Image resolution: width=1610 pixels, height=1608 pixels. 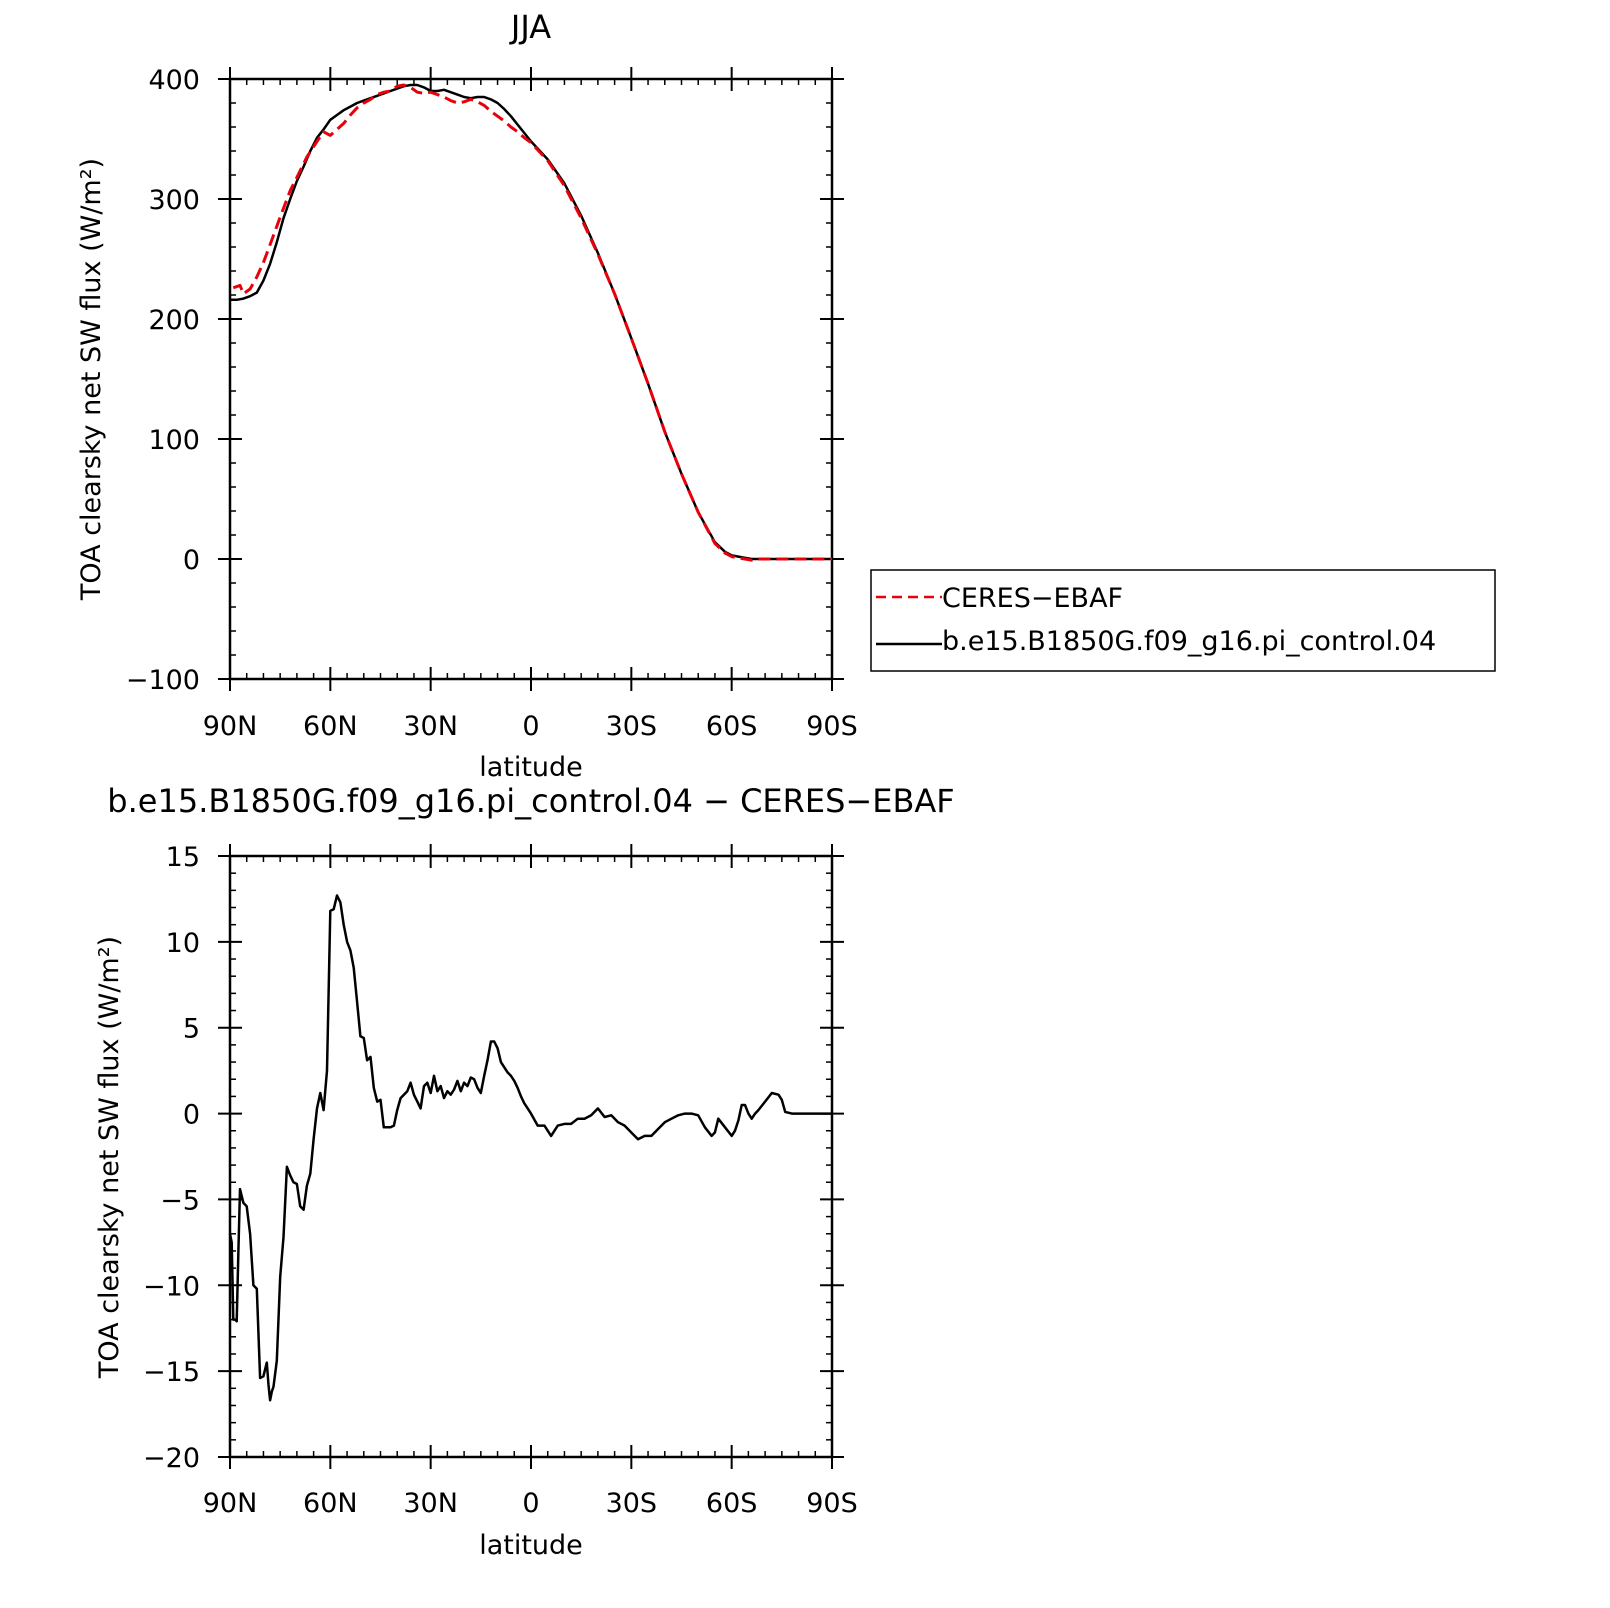 I want to click on bottom-plot-frame, so click(x=531, y=1156).